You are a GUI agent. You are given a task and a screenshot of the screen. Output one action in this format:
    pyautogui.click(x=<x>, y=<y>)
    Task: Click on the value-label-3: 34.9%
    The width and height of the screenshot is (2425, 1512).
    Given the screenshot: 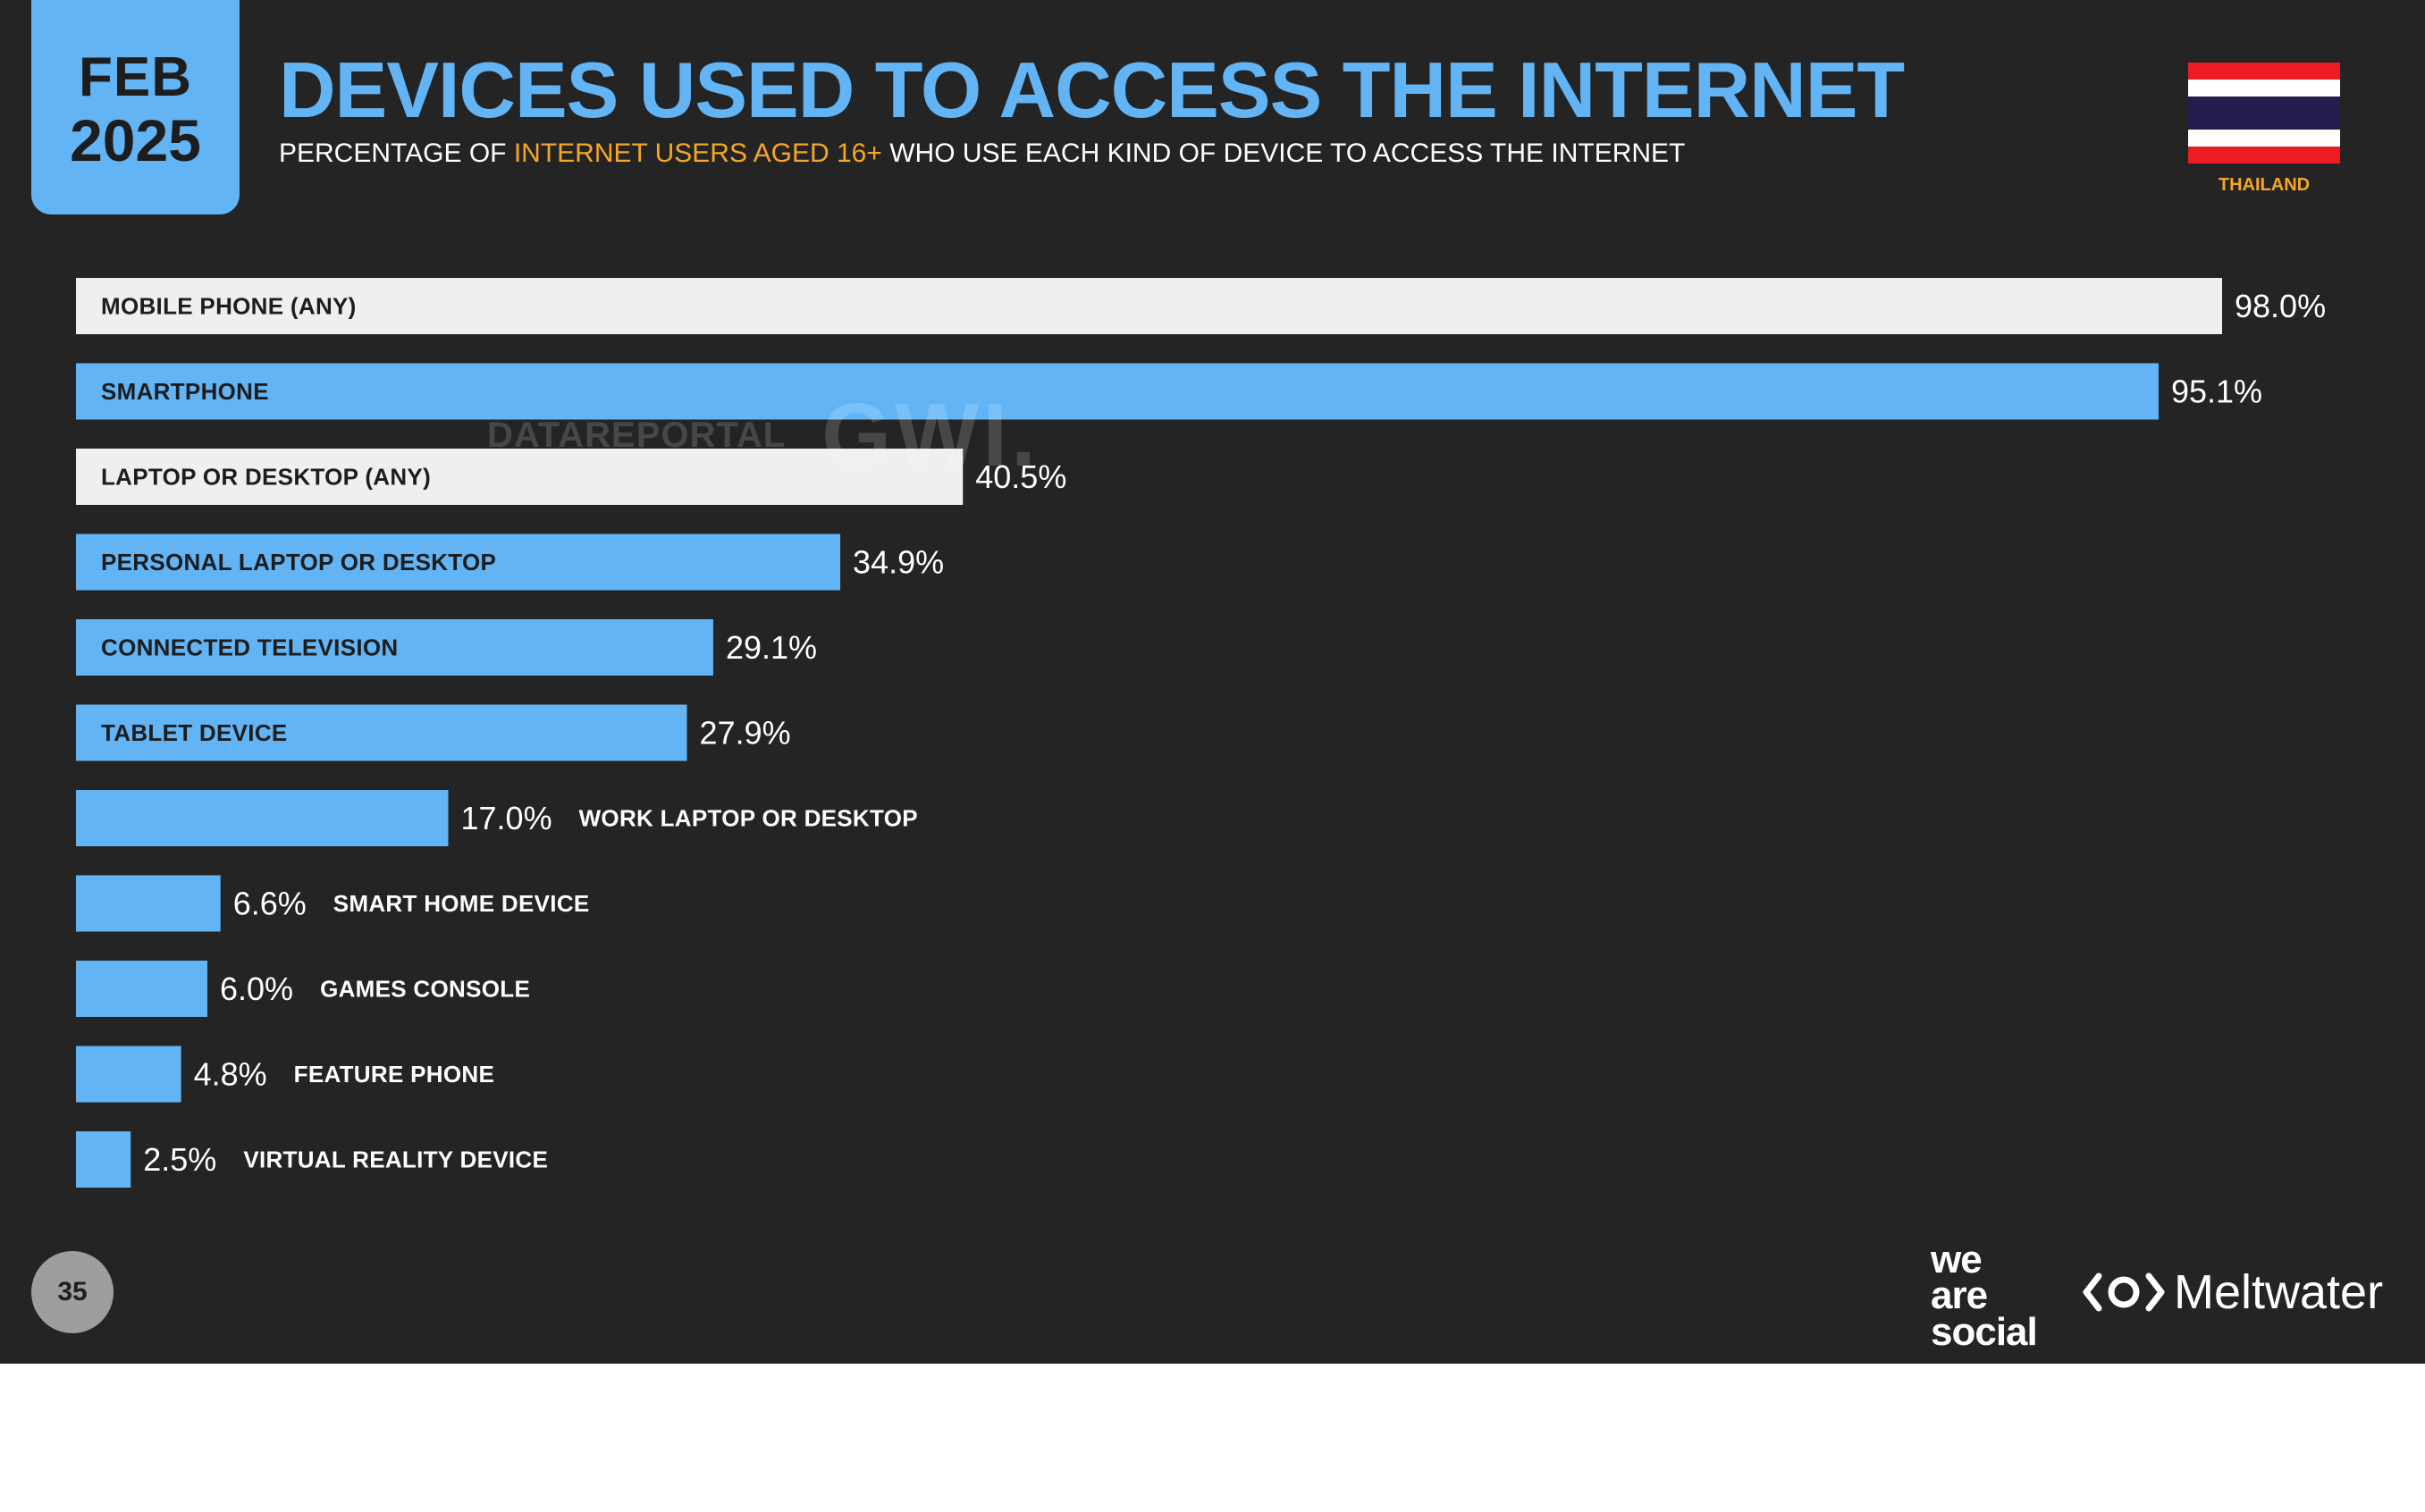 What is the action you would take?
    pyautogui.click(x=898, y=562)
    